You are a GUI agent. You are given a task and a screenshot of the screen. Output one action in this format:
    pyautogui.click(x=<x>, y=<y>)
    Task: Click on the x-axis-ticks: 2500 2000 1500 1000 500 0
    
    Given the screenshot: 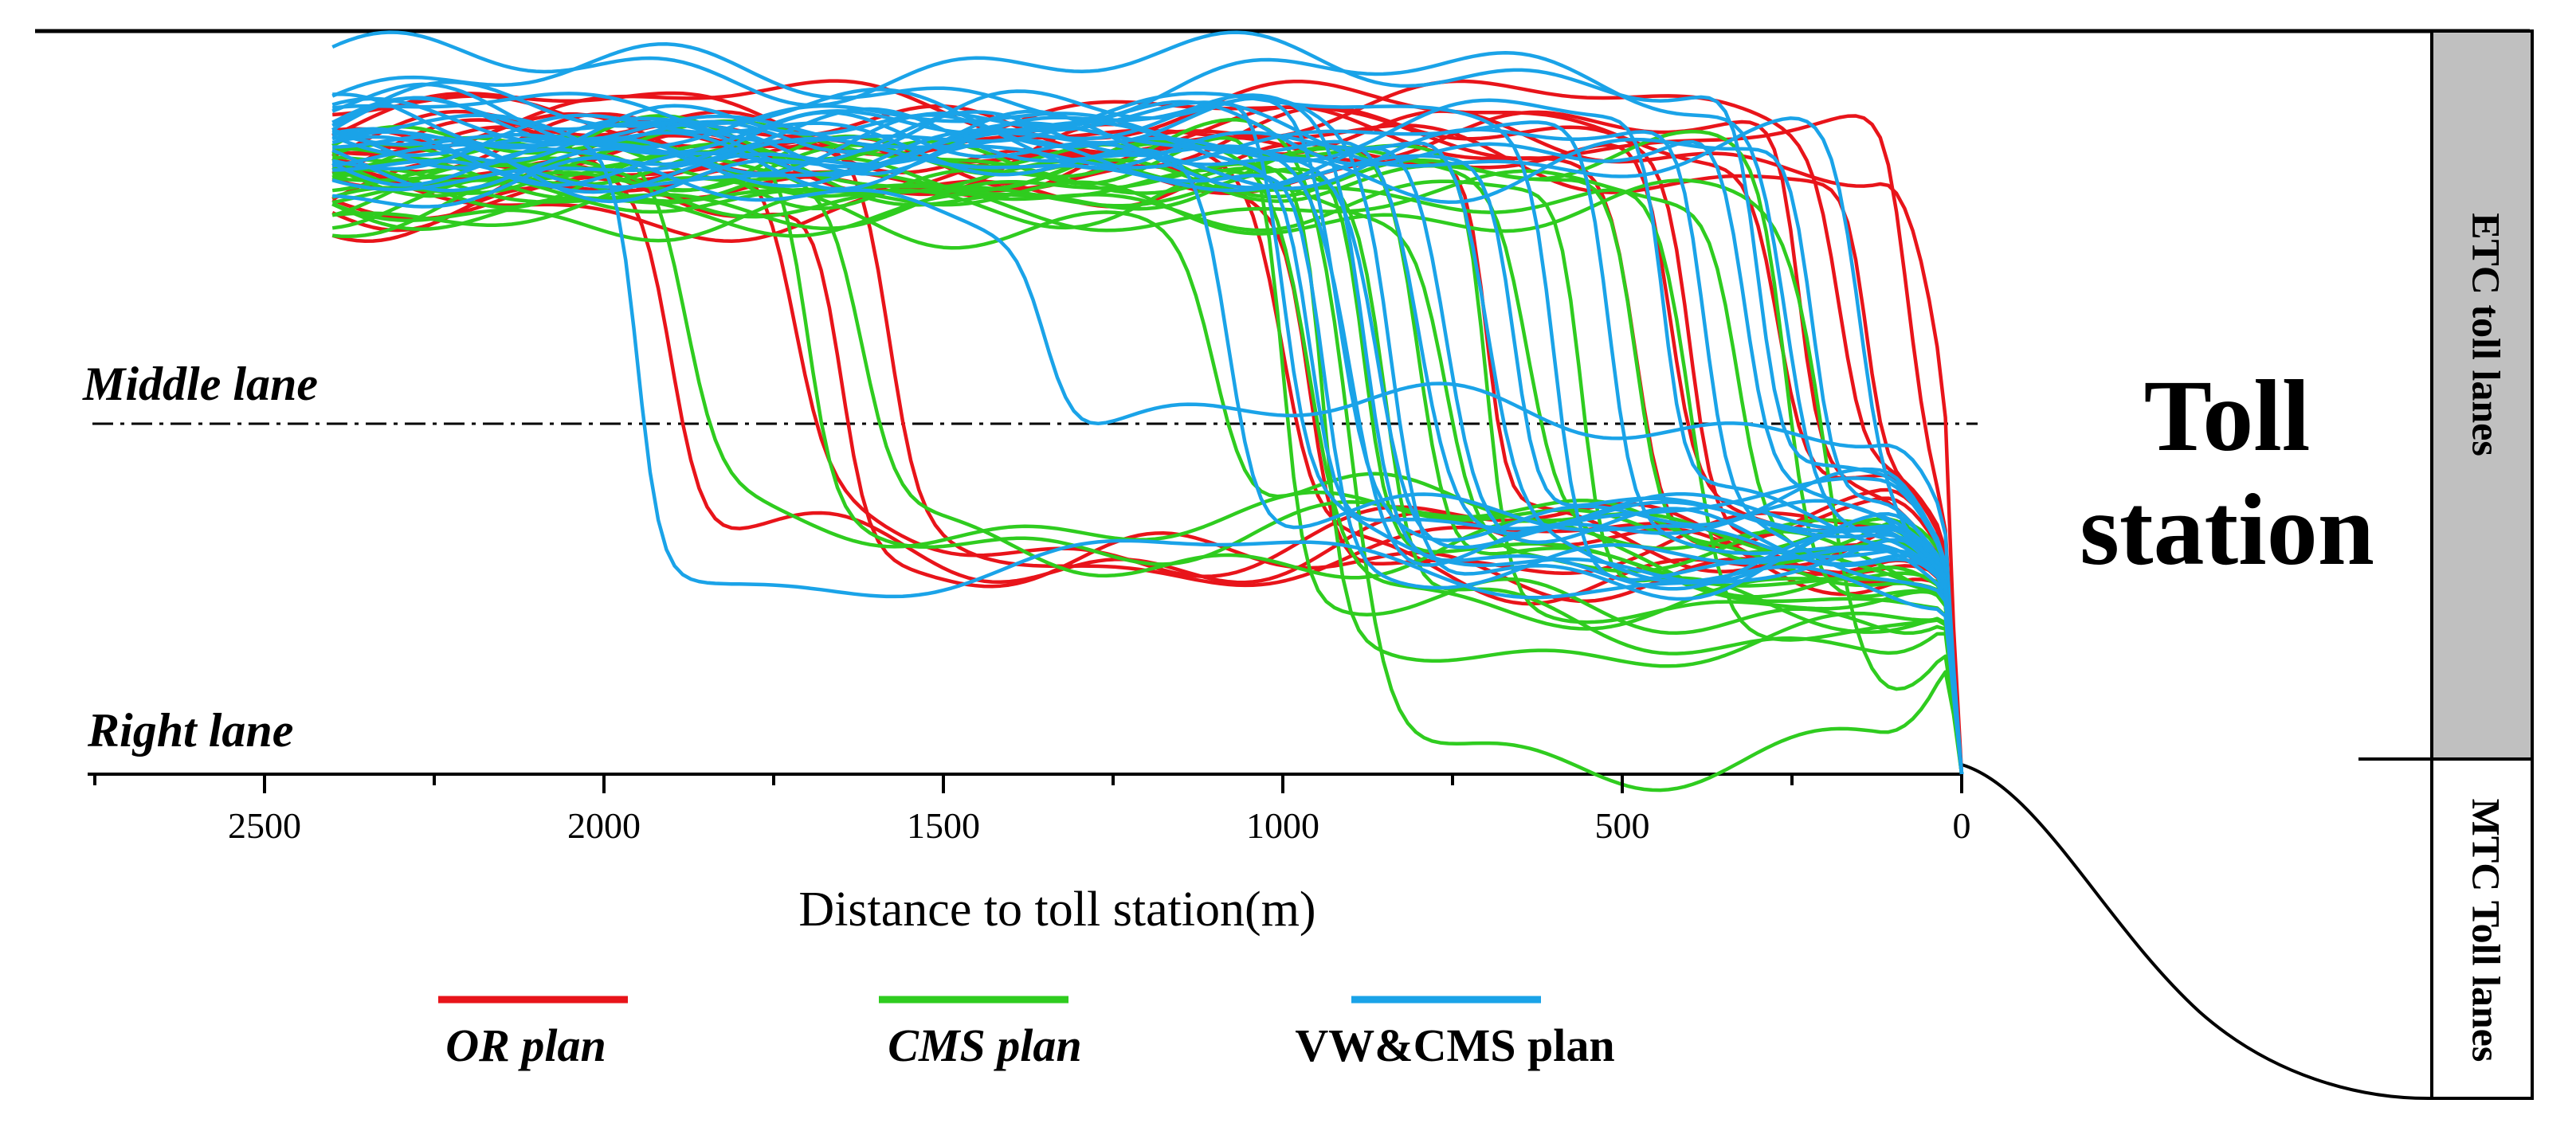 What is the action you would take?
    pyautogui.click(x=1032, y=810)
    